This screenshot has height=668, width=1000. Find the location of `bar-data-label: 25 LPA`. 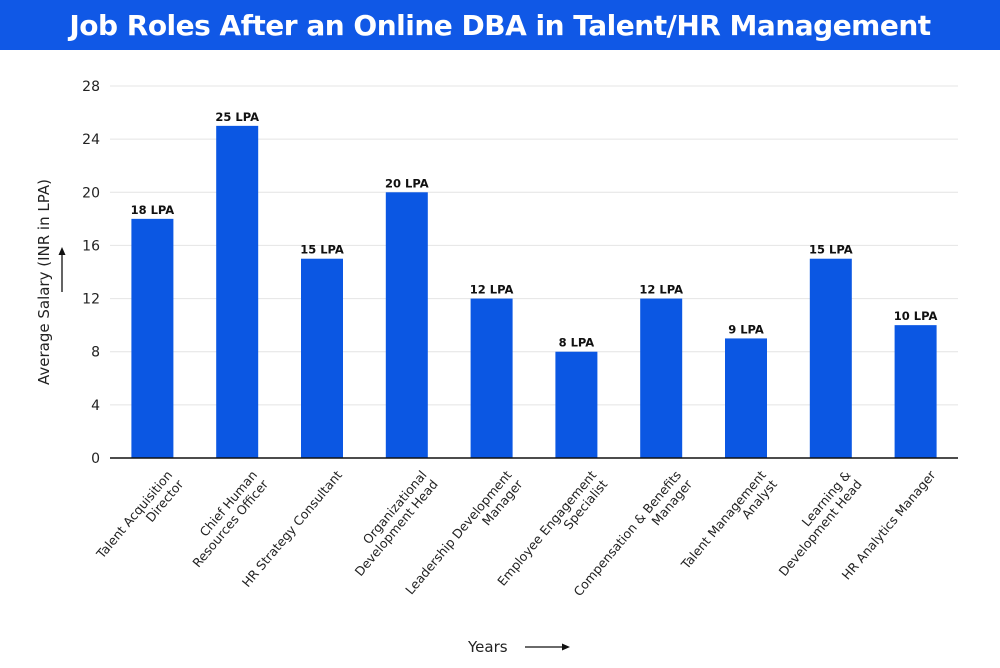

bar-data-label: 25 LPA is located at coordinates (237, 117).